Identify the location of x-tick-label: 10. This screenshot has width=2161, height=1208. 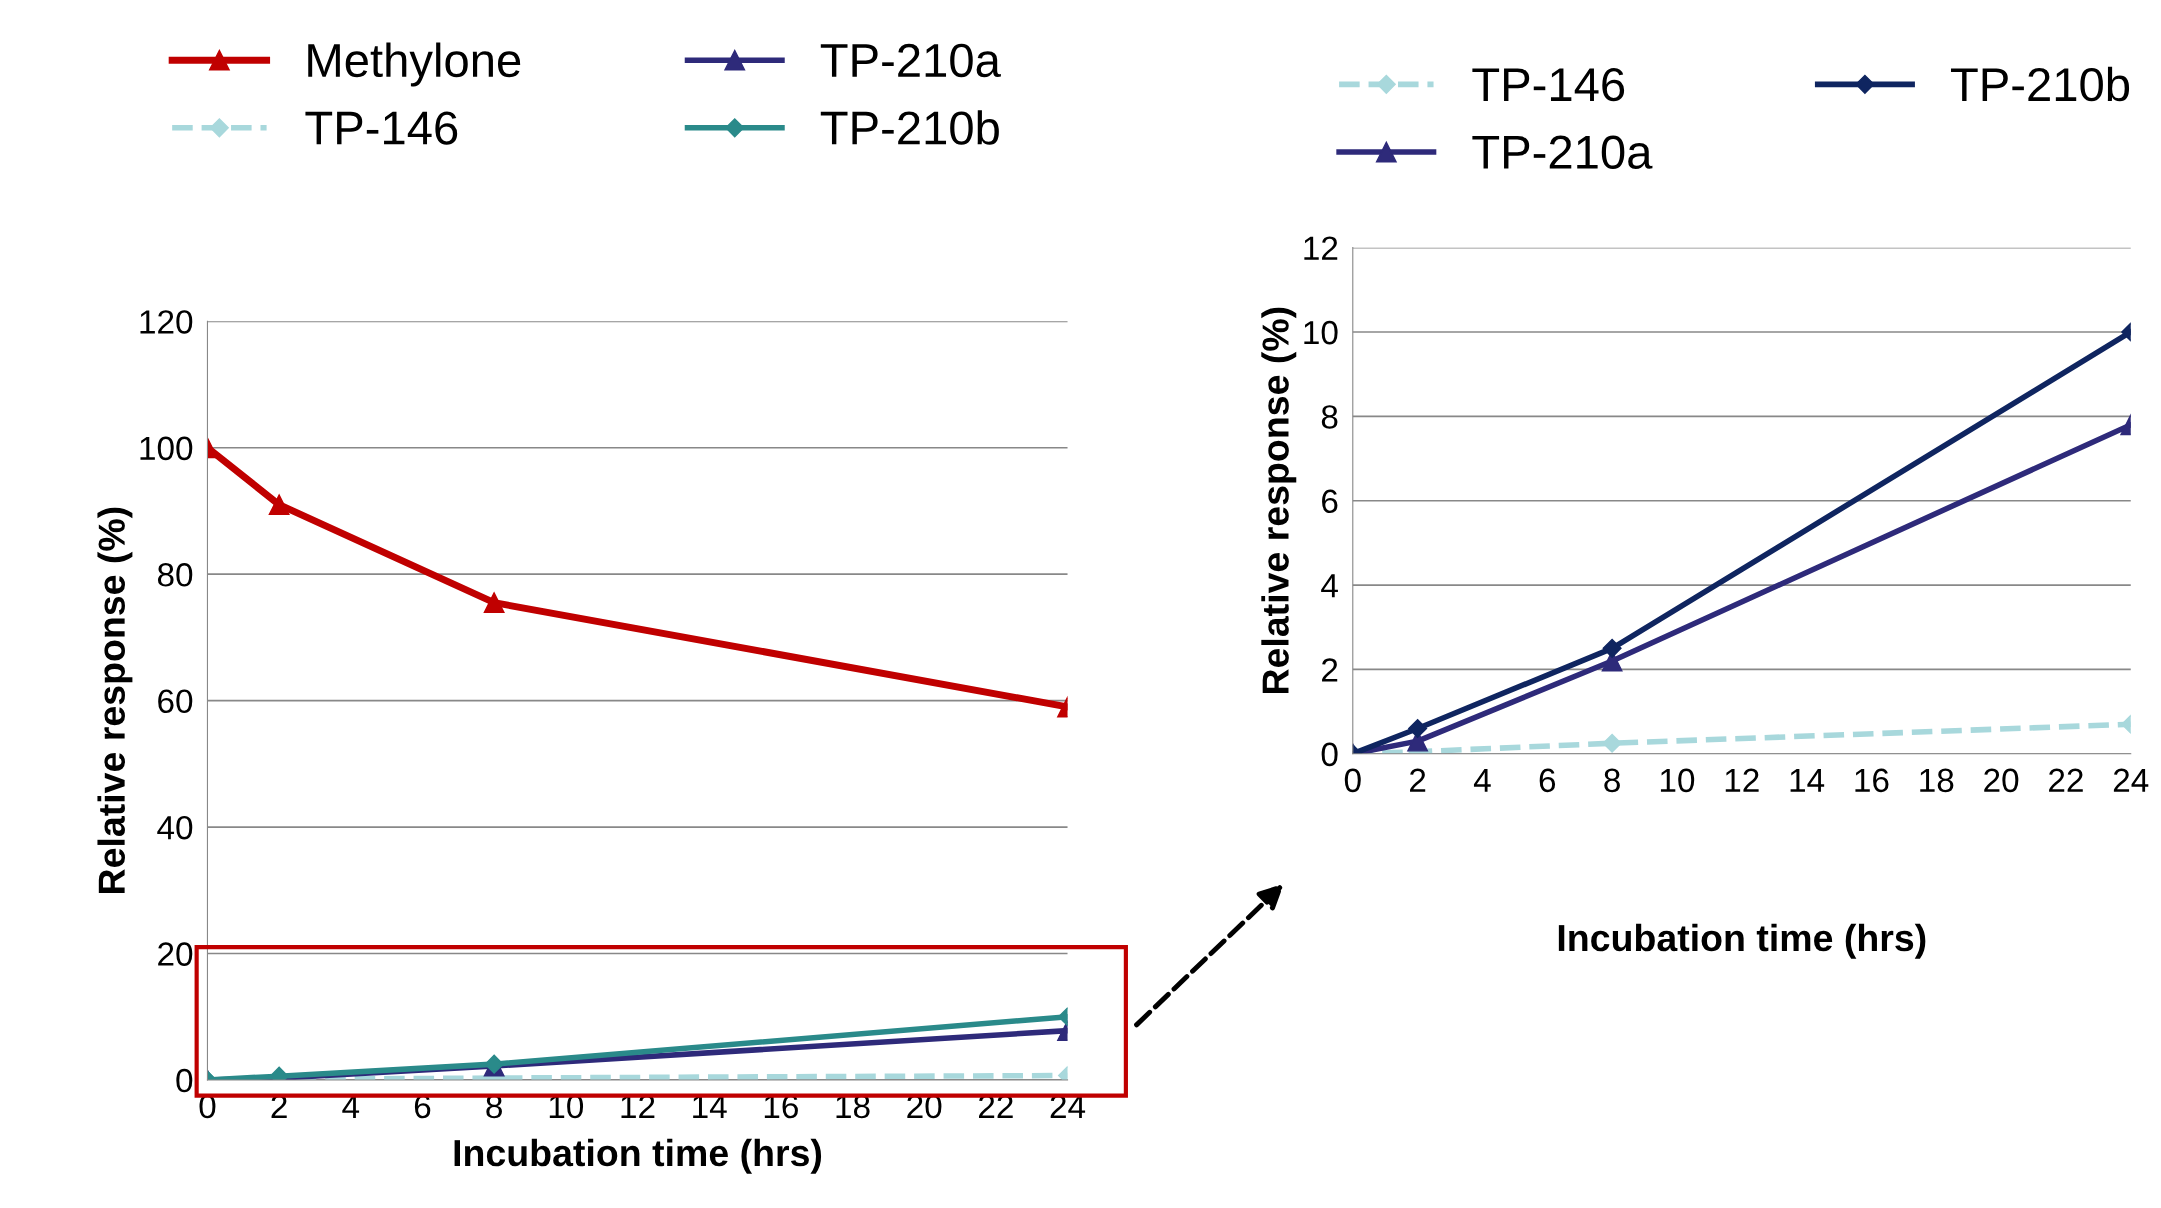
(1677, 780).